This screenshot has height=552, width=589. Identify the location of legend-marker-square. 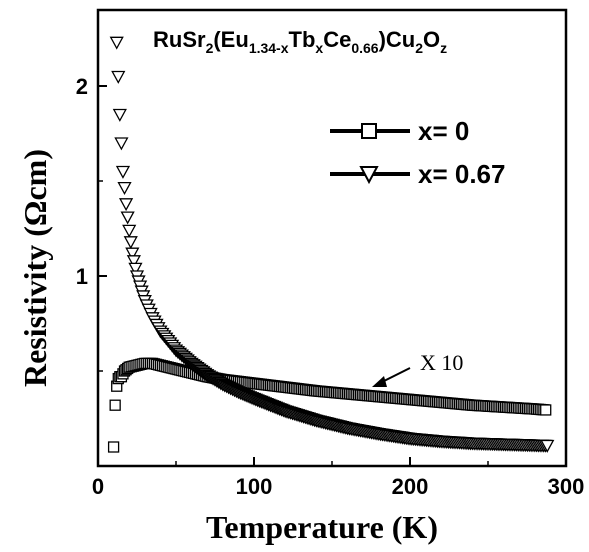
(369, 131).